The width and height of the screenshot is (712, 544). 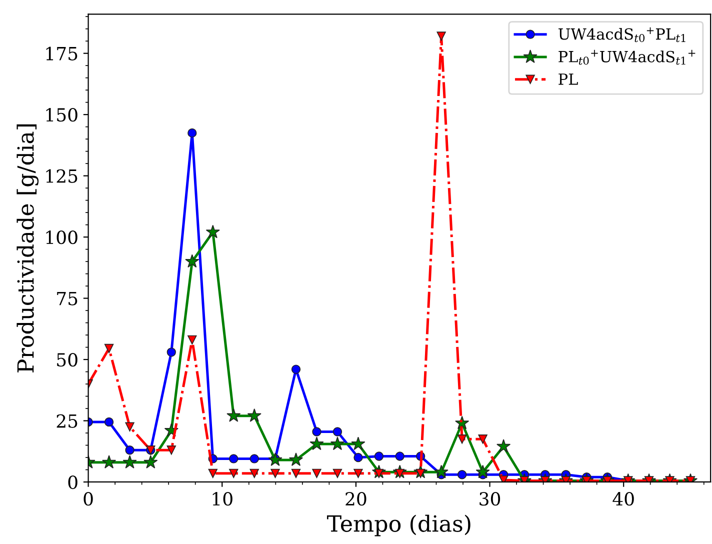 What do you see at coordinates (490, 499) in the screenshot?
I see `x-tick-label: 30` at bounding box center [490, 499].